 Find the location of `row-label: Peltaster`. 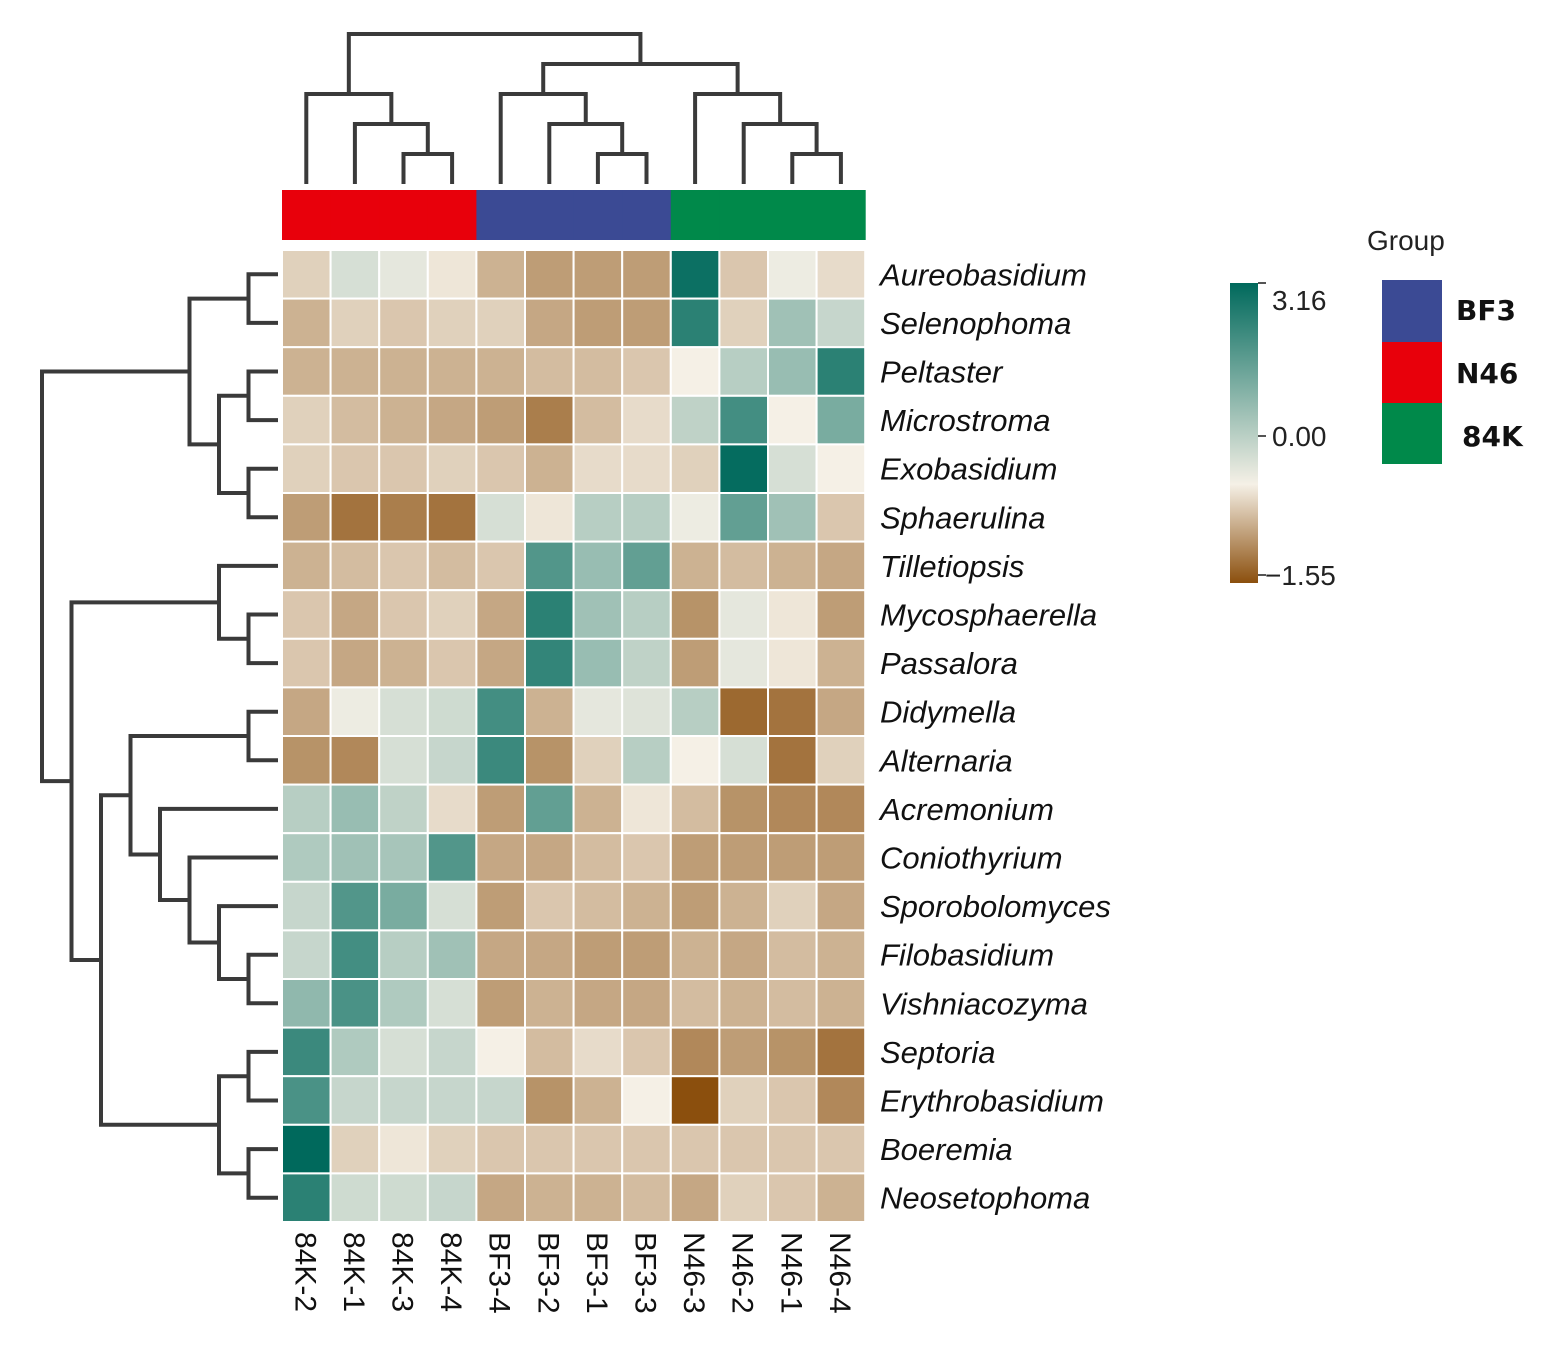

row-label: Peltaster is located at coordinates (942, 372).